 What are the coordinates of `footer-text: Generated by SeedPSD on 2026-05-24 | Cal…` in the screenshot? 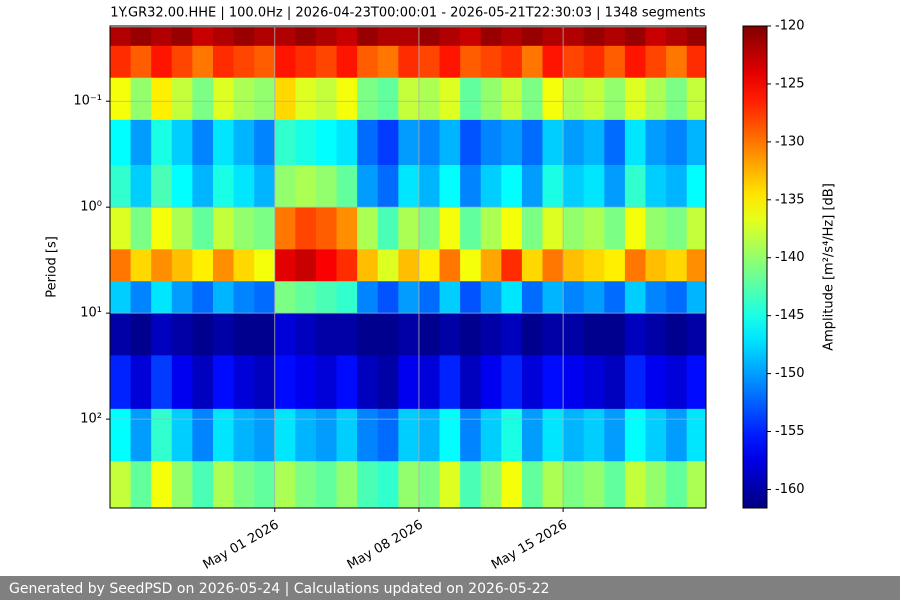 It's located at (279, 589).